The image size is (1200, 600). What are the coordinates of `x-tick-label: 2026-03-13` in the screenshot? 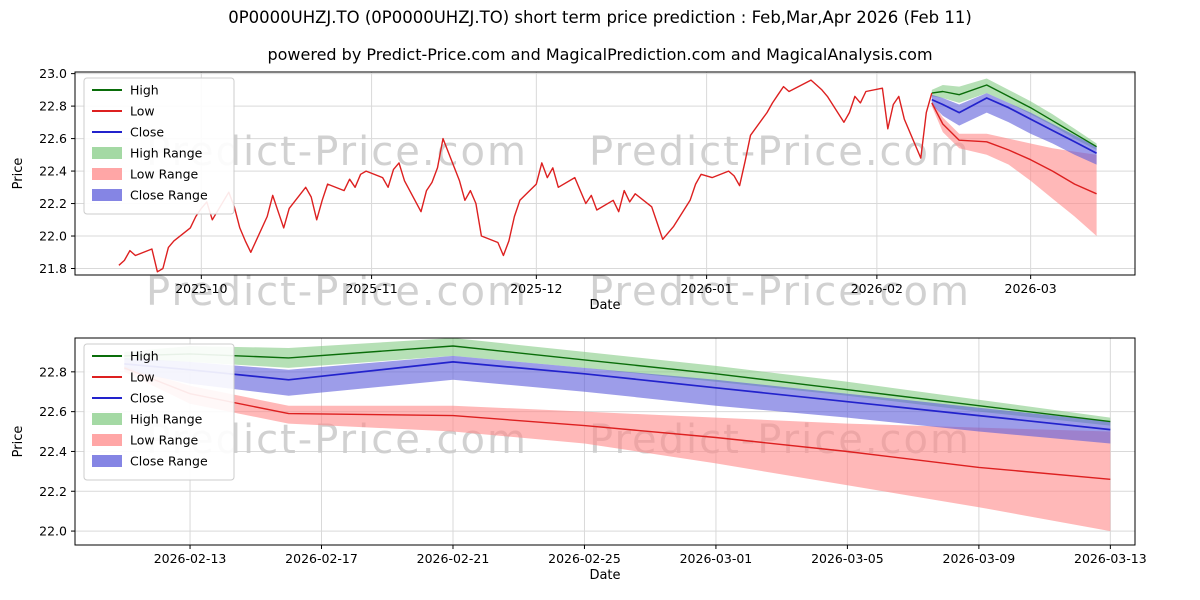 It's located at (1110, 558).